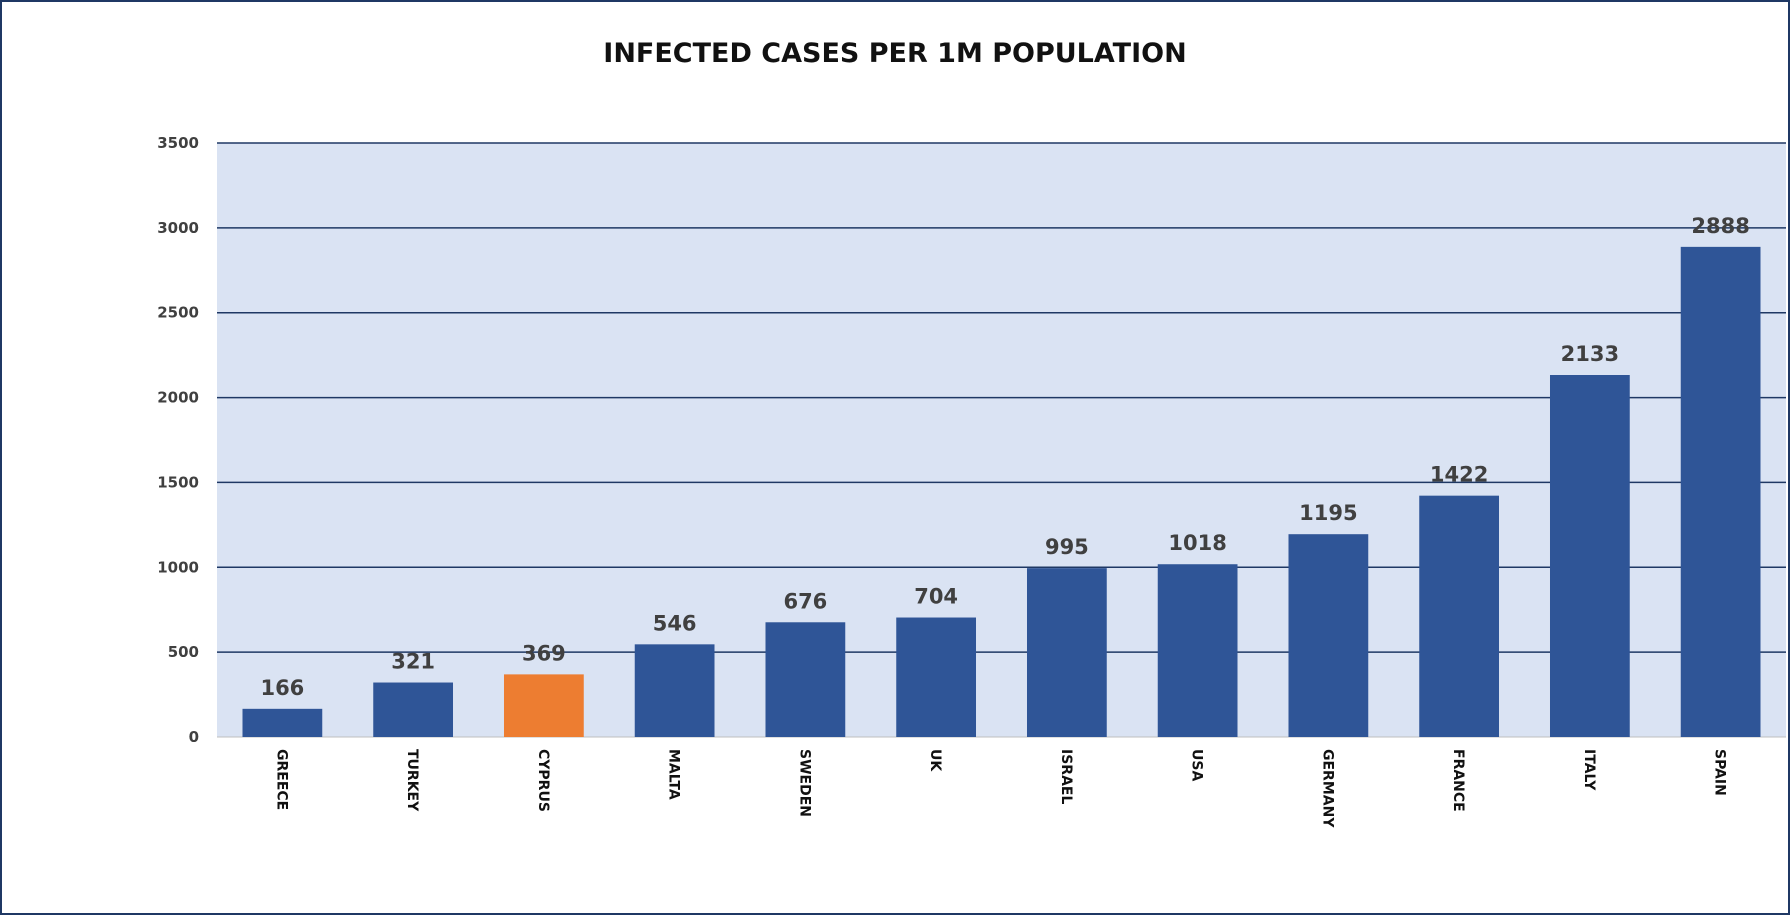 The height and width of the screenshot is (915, 1790). Describe the element at coordinates (178, 143) in the screenshot. I see `y-tick-label: 3500` at that location.